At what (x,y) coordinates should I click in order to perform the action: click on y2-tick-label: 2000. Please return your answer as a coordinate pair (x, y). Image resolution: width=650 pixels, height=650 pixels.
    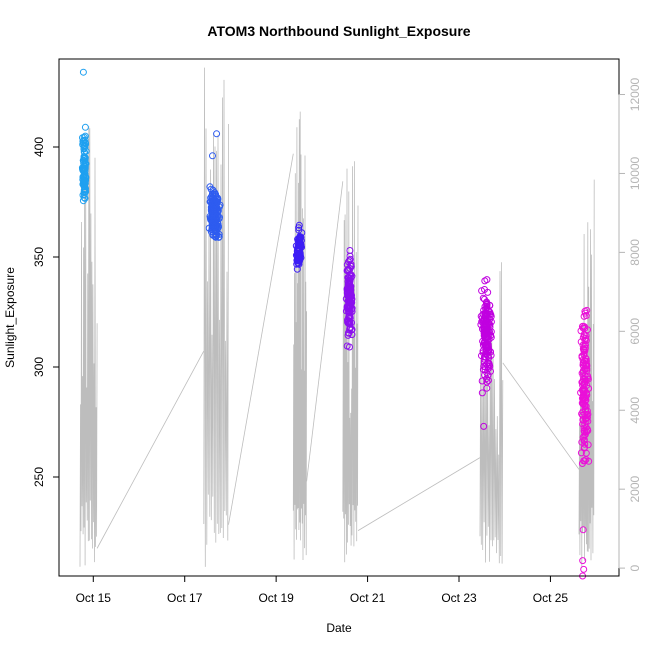
    Looking at the image, I should click on (635, 489).